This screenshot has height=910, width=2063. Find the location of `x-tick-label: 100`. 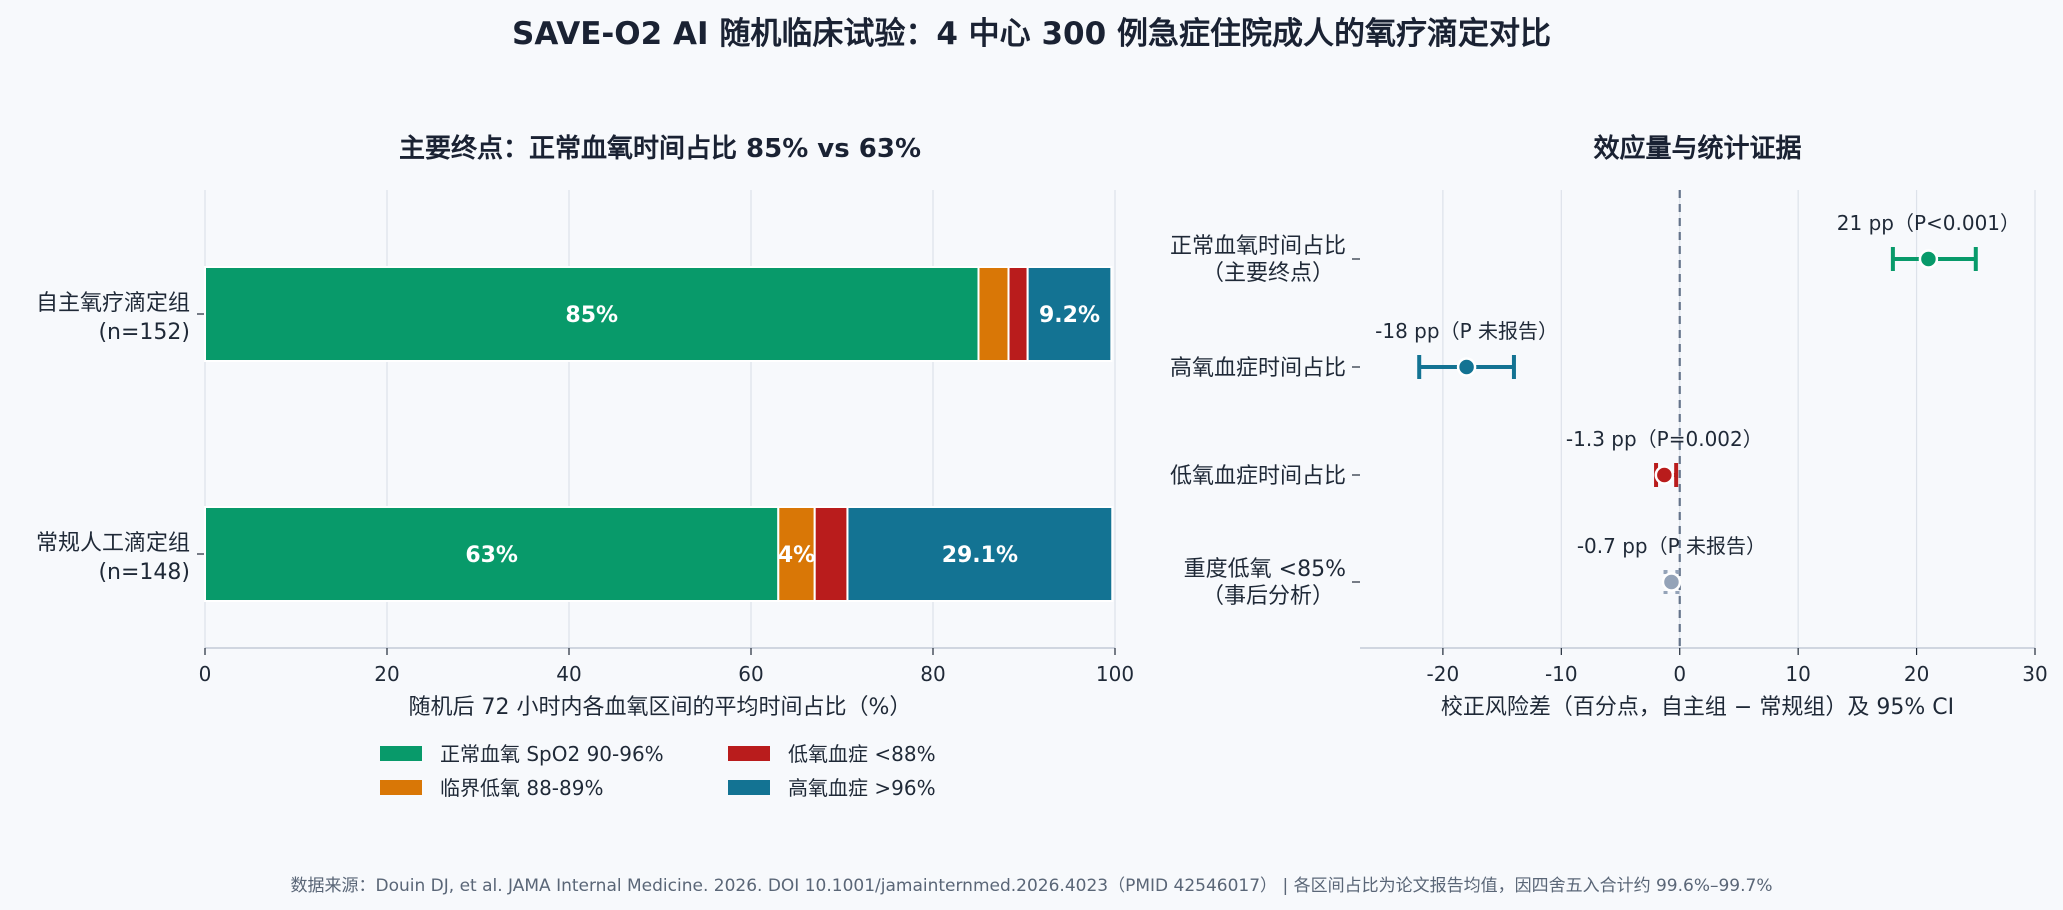

x-tick-label: 100 is located at coordinates (1115, 674).